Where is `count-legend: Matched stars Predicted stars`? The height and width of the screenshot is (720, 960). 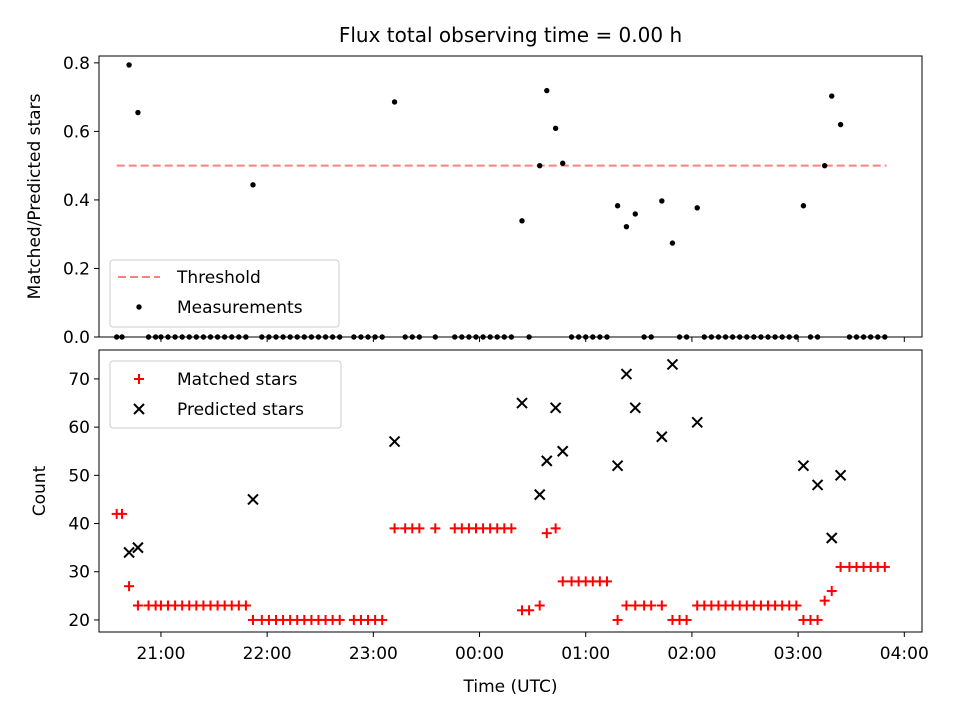 count-legend: Matched stars Predicted stars is located at coordinates (225, 394).